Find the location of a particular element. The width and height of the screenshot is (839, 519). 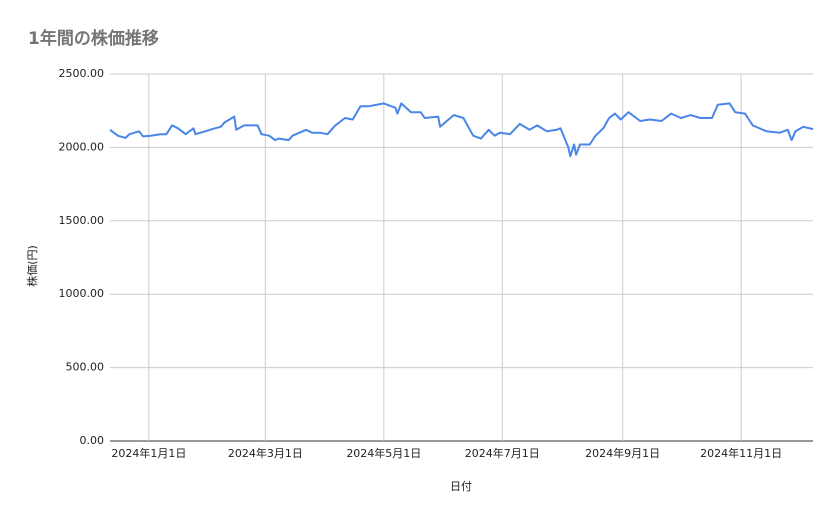

x-tick-label: 2024年3月1日 is located at coordinates (265, 453).